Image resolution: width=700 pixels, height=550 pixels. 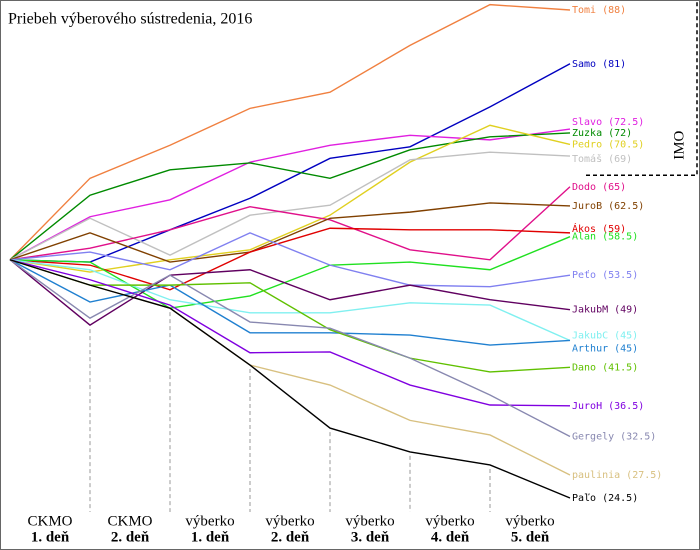 I want to click on series-name: Slavo, so click(x=587, y=122).